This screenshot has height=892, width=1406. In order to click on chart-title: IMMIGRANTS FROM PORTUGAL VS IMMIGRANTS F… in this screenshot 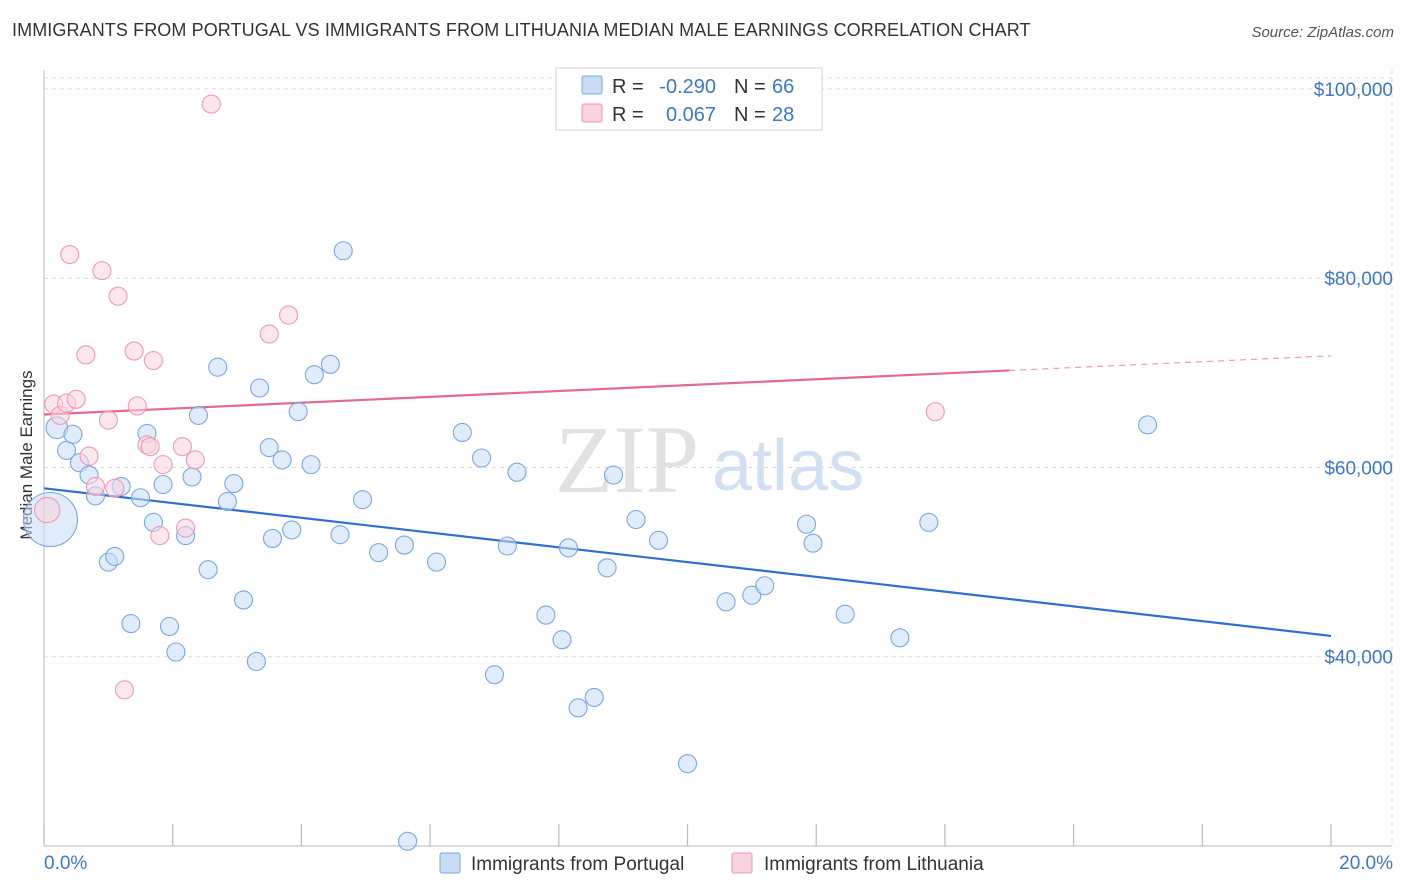, I will do `click(521, 30)`.